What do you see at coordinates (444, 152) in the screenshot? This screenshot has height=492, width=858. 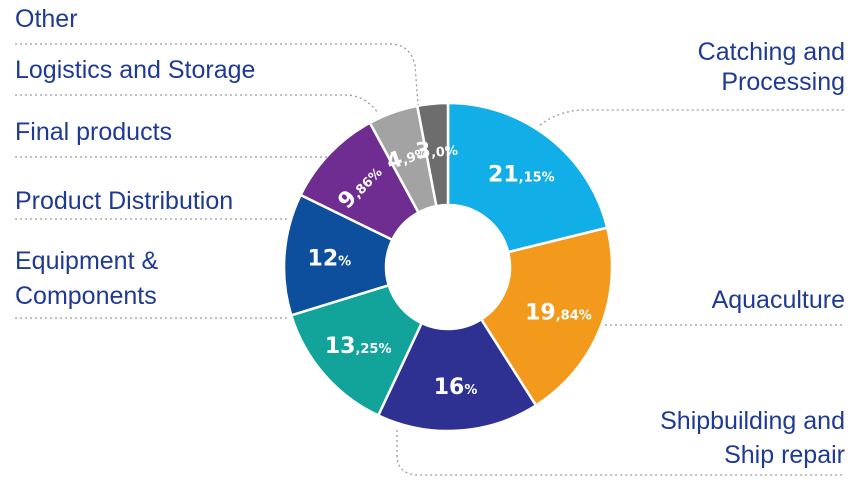 I see `slice-other-value-minor: ,0%` at bounding box center [444, 152].